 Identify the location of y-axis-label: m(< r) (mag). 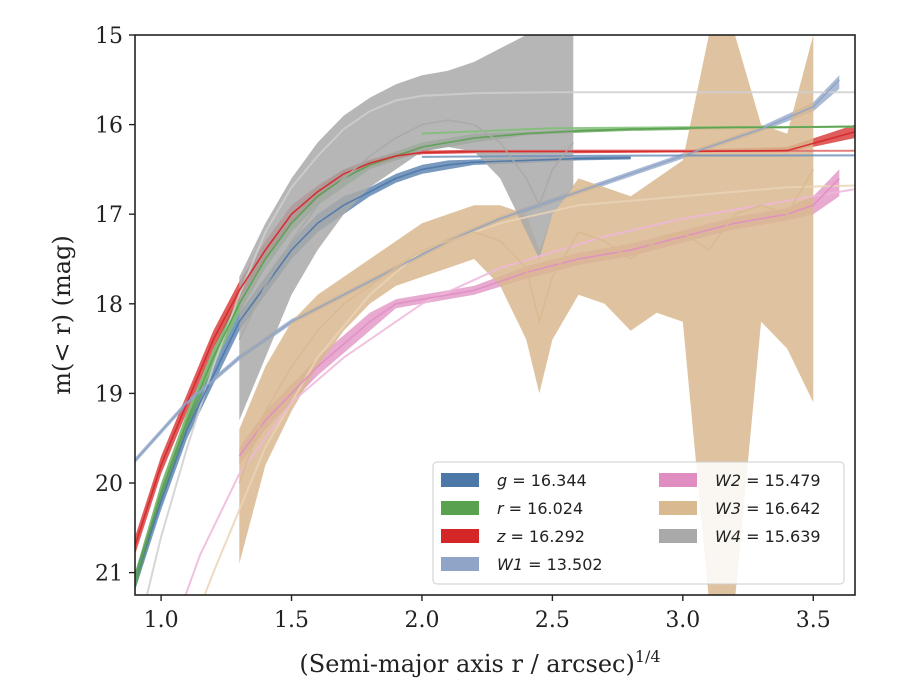
(62, 314).